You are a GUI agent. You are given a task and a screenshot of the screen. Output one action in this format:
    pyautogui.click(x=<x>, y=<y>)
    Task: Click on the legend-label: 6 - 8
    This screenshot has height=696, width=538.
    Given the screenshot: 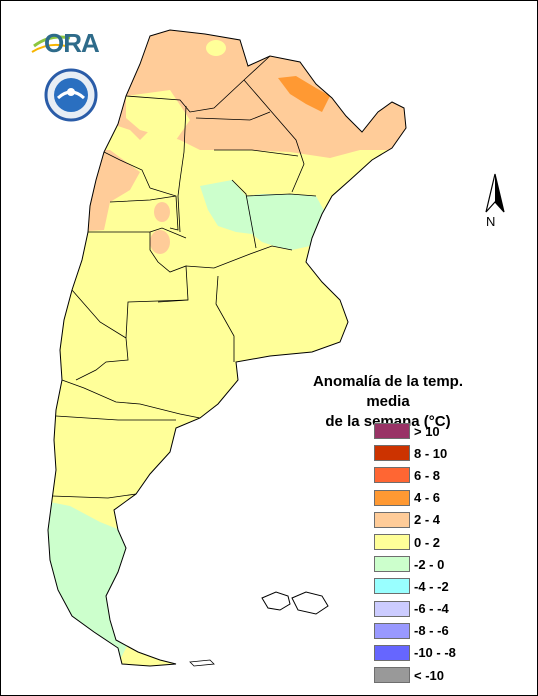 What is the action you would take?
    pyautogui.click(x=427, y=475)
    